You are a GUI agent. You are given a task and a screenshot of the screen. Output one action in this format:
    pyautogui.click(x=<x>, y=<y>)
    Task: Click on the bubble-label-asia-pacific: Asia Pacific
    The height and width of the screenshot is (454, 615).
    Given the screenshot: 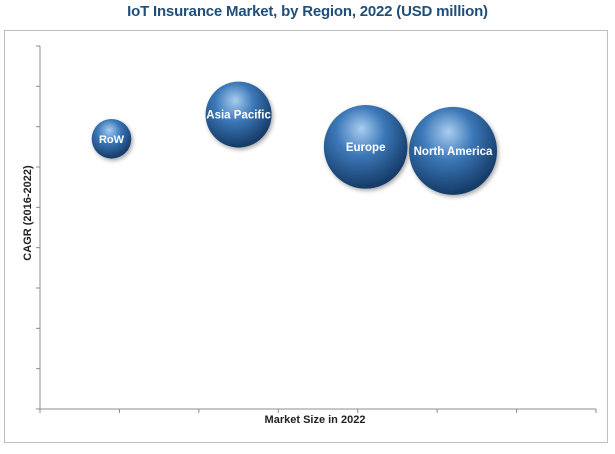 What is the action you would take?
    pyautogui.click(x=238, y=116)
    